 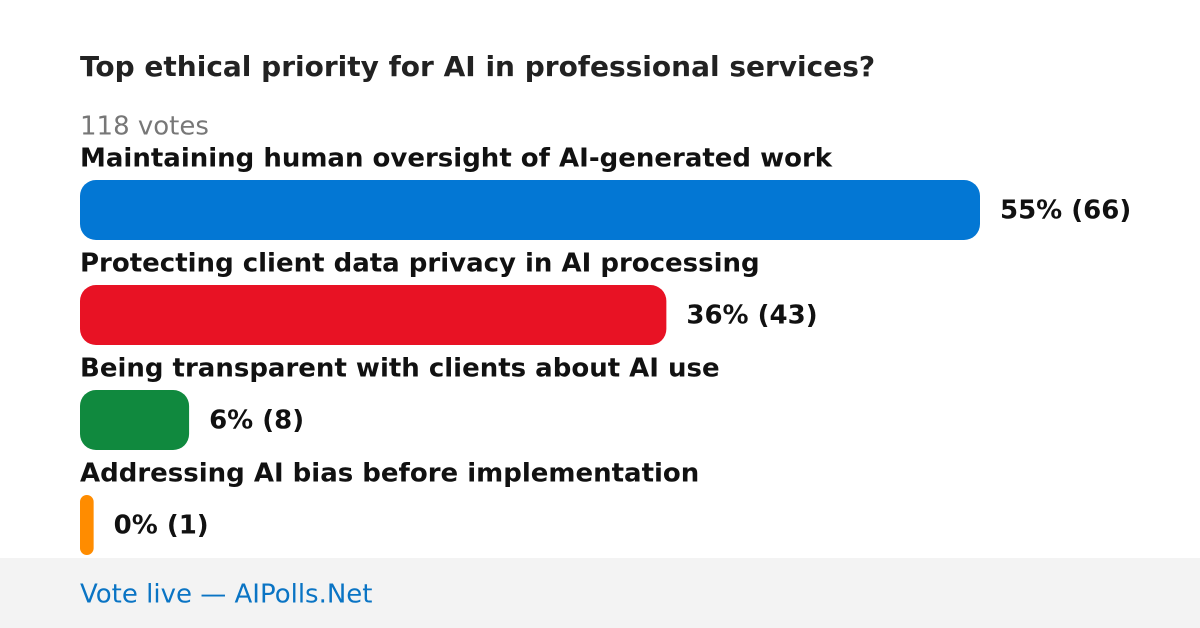 I want to click on footer-bar, so click(x=600, y=593).